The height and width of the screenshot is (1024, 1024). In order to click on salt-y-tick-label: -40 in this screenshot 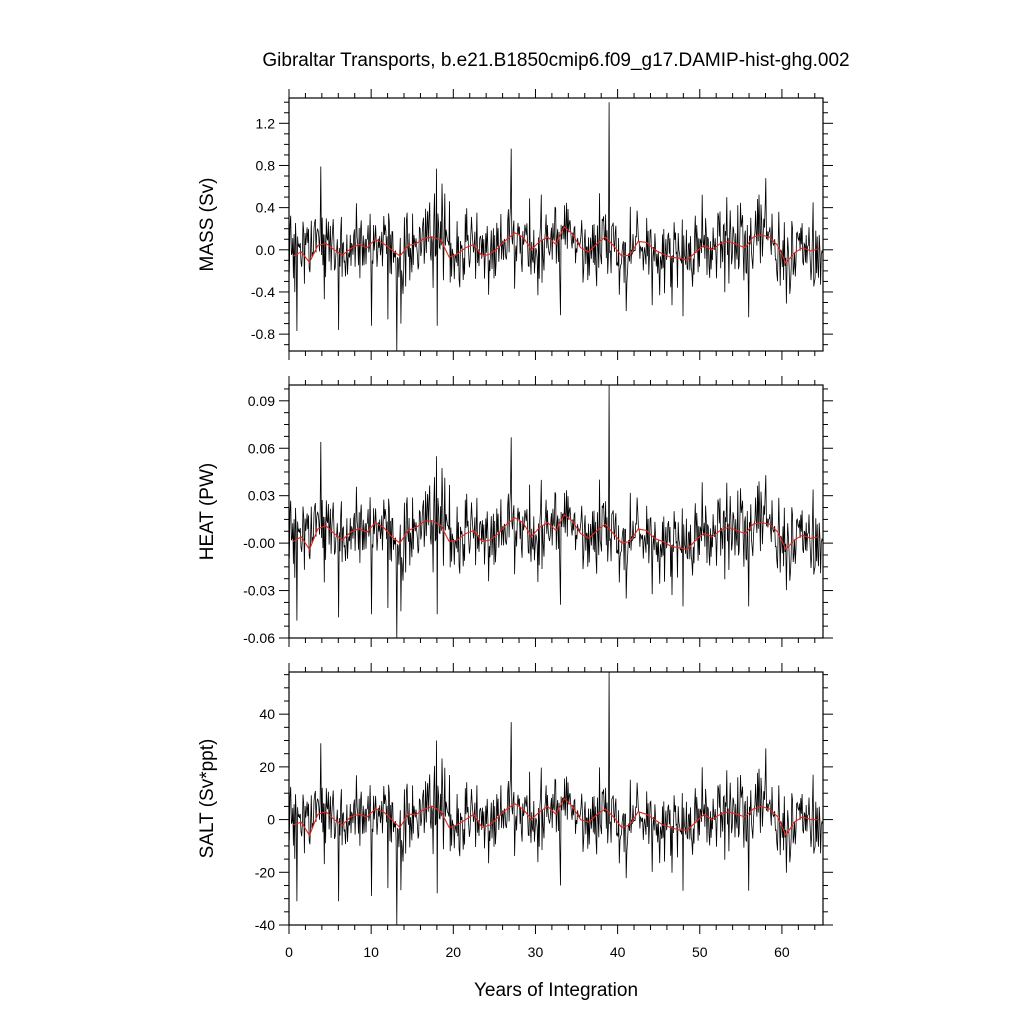, I will do `click(265, 925)`.